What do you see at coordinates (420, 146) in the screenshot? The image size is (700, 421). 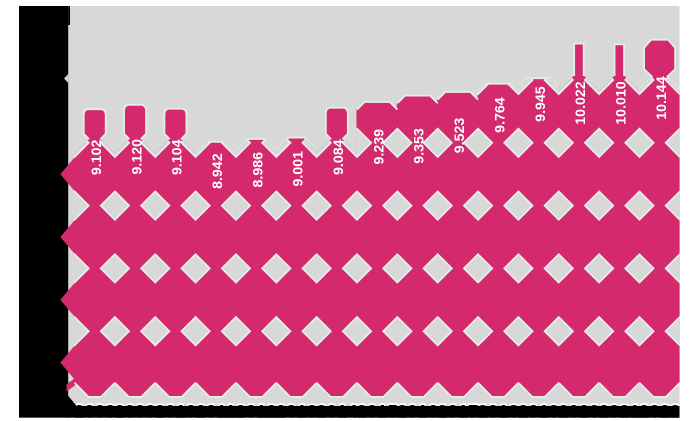 I see `svg-text: 9.353` at bounding box center [420, 146].